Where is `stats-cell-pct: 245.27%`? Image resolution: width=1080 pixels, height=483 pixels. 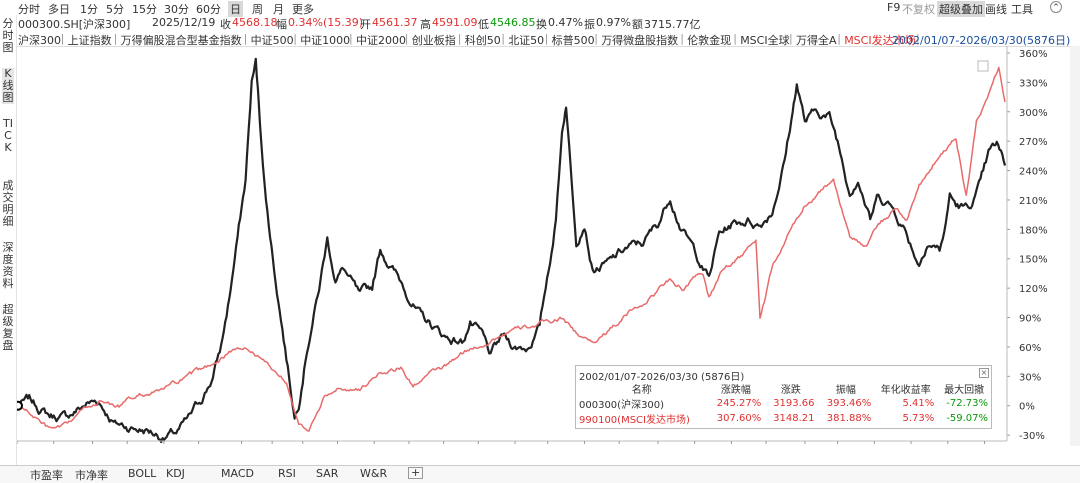 stats-cell-pct: 245.27% is located at coordinates (739, 403).